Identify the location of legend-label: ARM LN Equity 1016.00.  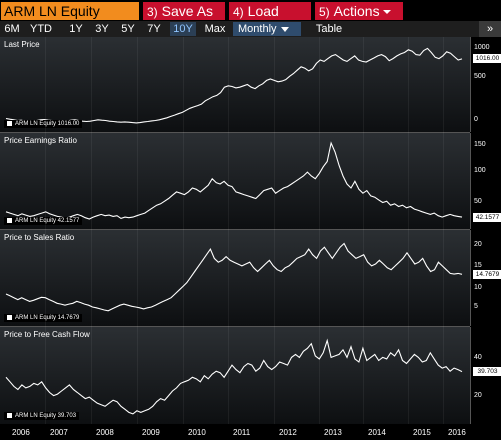
(47, 124).